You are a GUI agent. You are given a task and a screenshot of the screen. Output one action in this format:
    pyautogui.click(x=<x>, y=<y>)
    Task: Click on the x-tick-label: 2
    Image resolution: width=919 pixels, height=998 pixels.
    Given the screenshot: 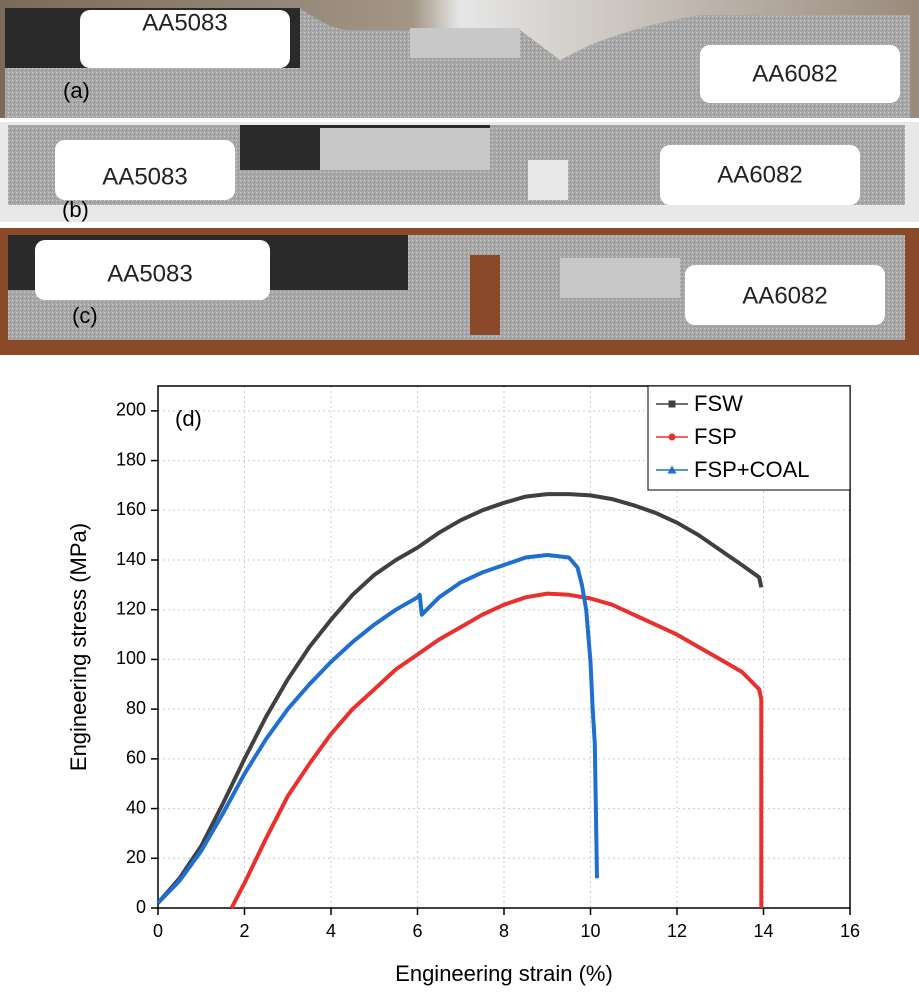 What is the action you would take?
    pyautogui.click(x=244, y=931)
    